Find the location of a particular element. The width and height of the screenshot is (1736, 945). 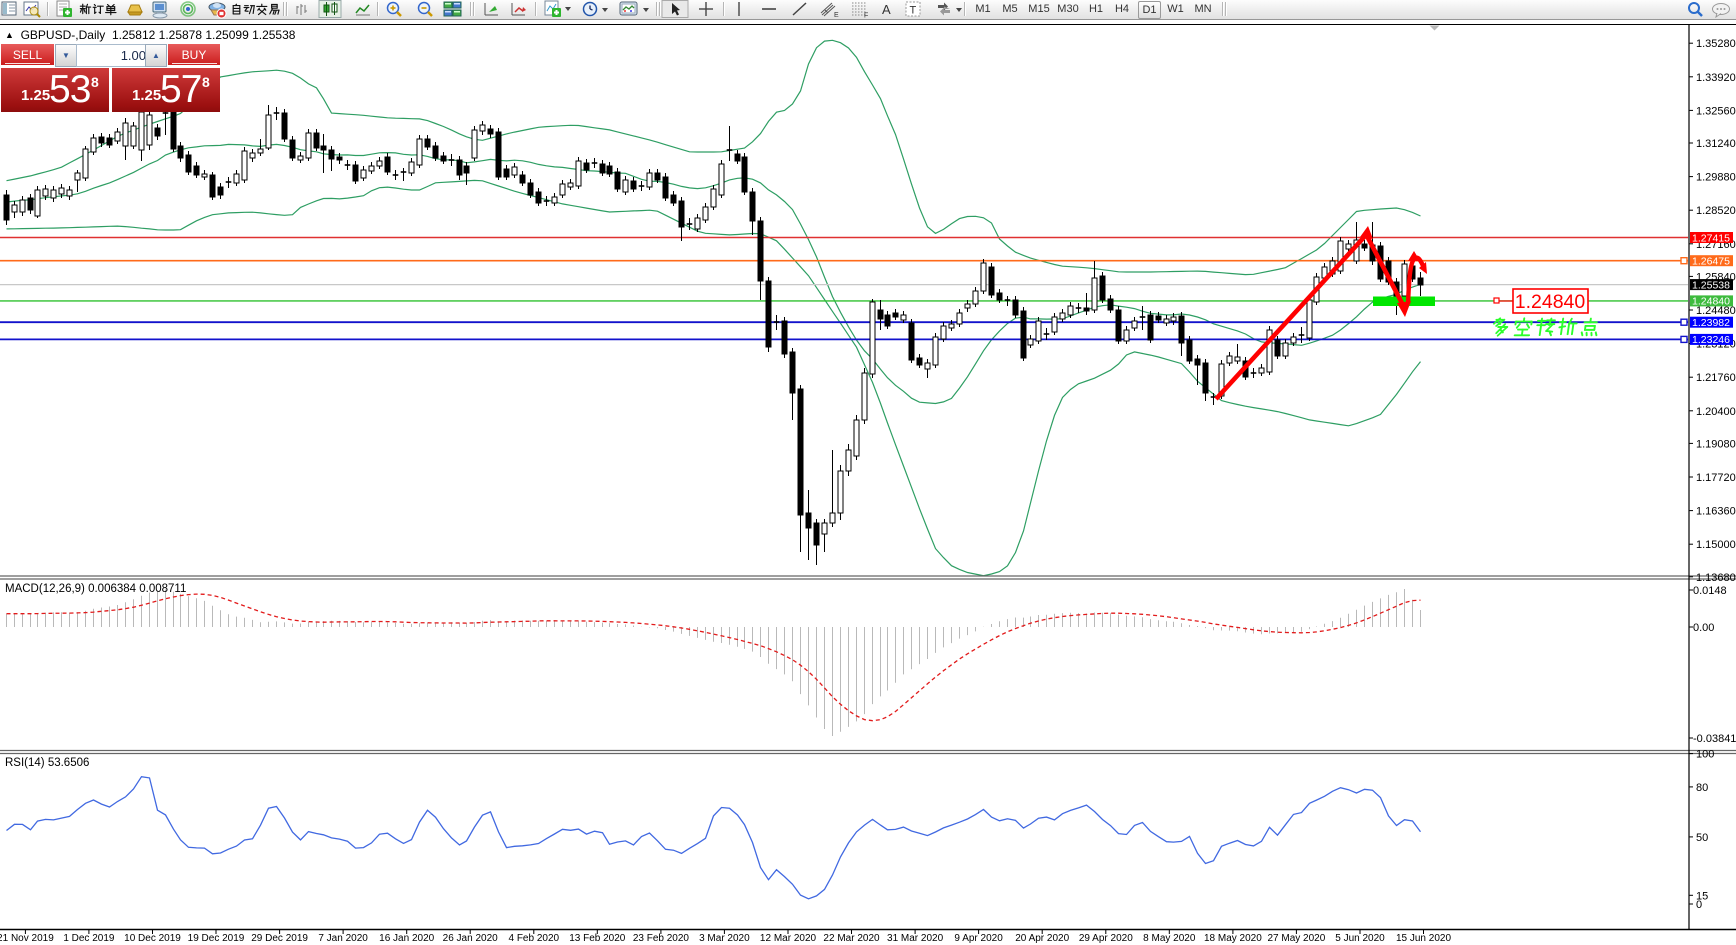

svg-text: 10 Dec 2019 is located at coordinates (152, 938).